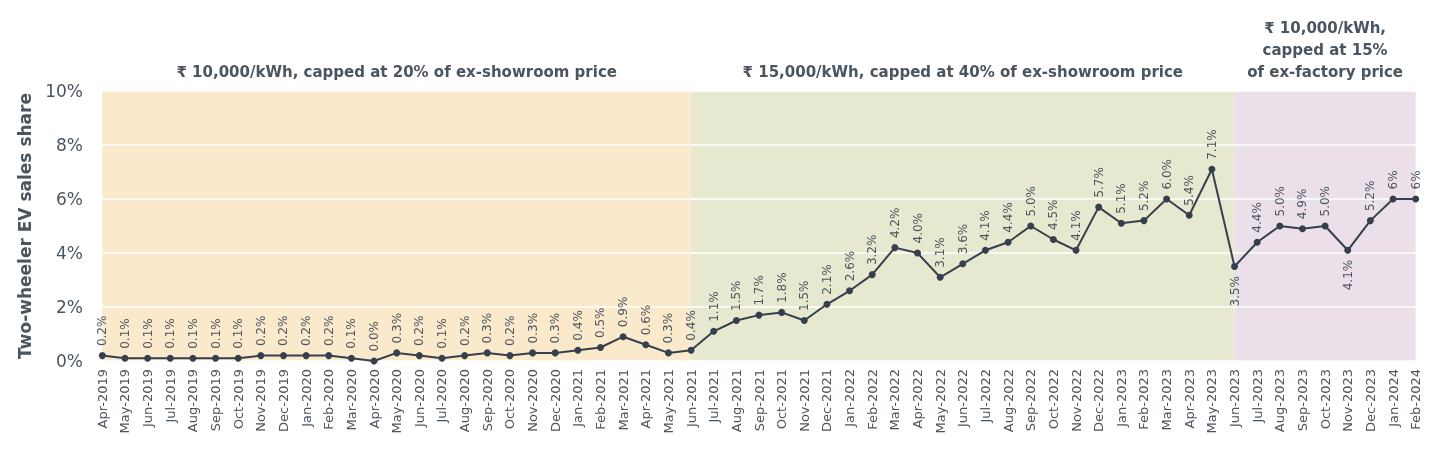  What do you see at coordinates (736, 401) in the screenshot?
I see `x-tick-label: Aug-2021` at bounding box center [736, 401].